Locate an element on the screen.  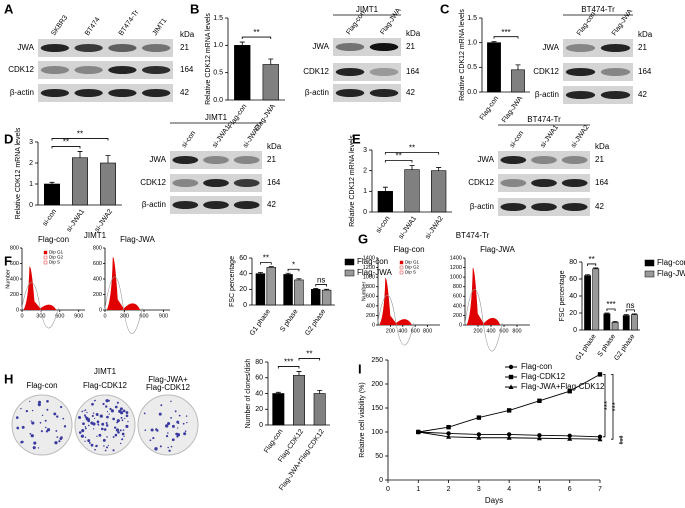
y-tick-label: 600 is located at coordinates (97, 264).